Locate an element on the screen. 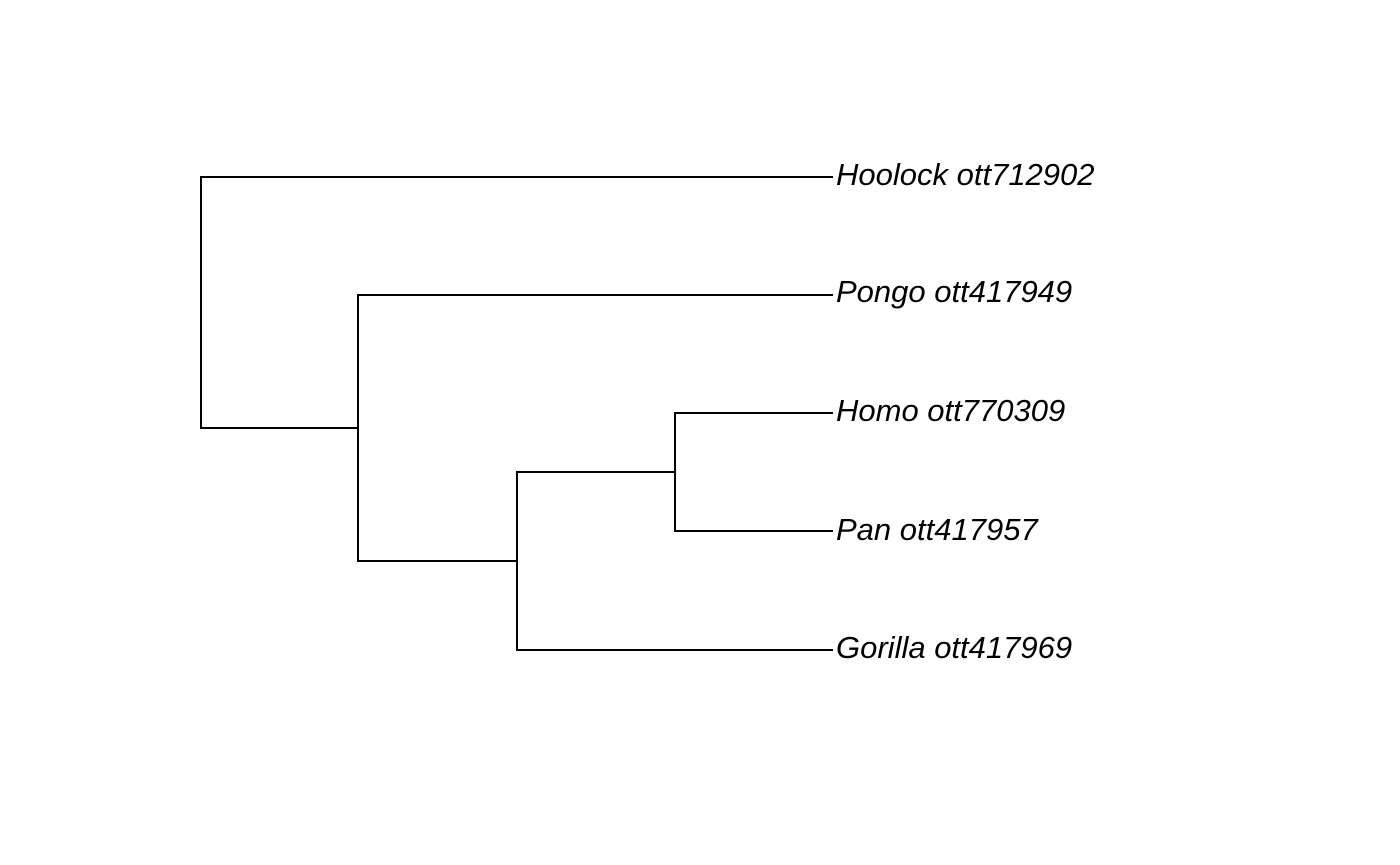  tip-label-pan: Pan ott417957 is located at coordinates (937, 529).